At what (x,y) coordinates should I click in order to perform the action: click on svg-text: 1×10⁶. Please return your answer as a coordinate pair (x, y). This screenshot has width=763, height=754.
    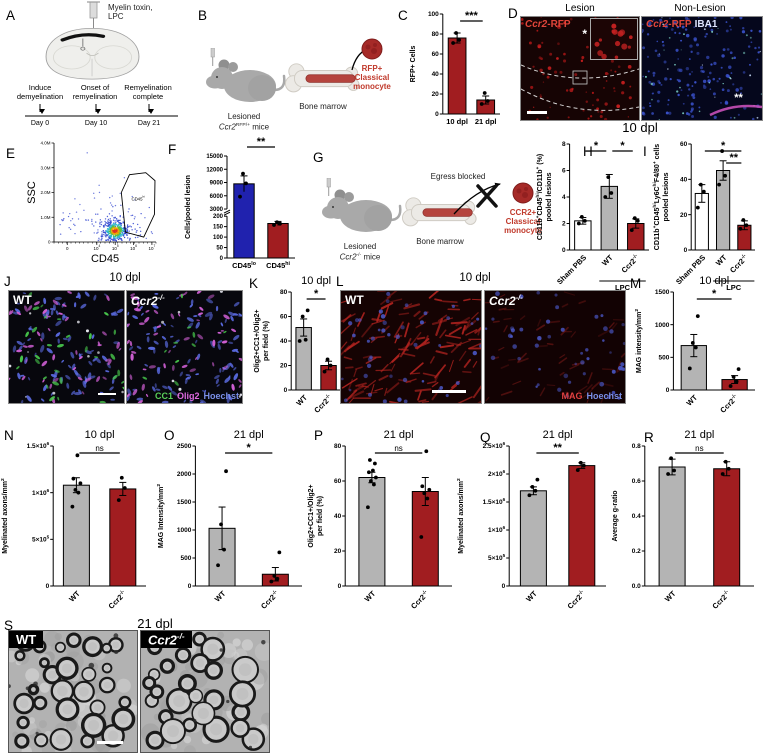
    Looking at the image, I should click on (41, 492).